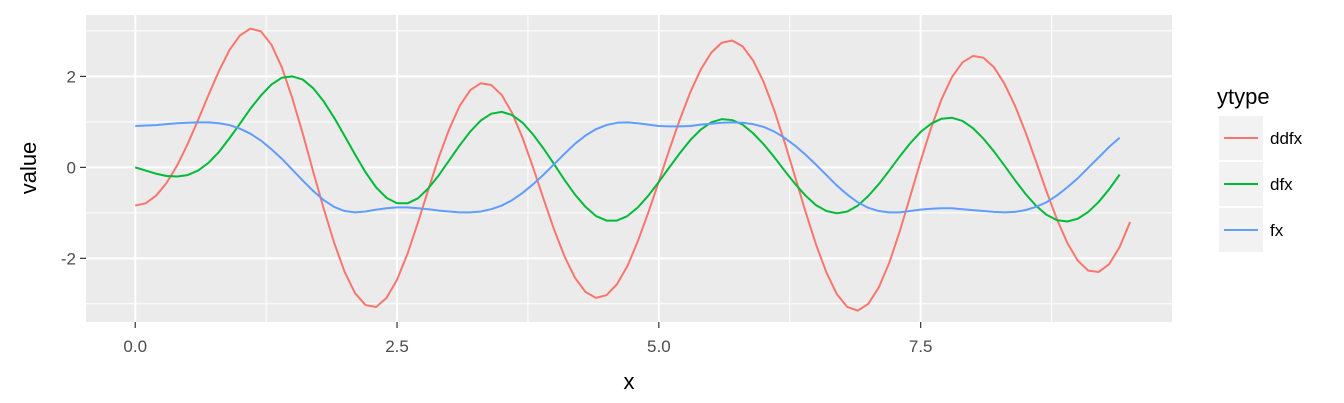  Describe the element at coordinates (135, 346) in the screenshot. I see `x-tick-label: 0.0` at that location.